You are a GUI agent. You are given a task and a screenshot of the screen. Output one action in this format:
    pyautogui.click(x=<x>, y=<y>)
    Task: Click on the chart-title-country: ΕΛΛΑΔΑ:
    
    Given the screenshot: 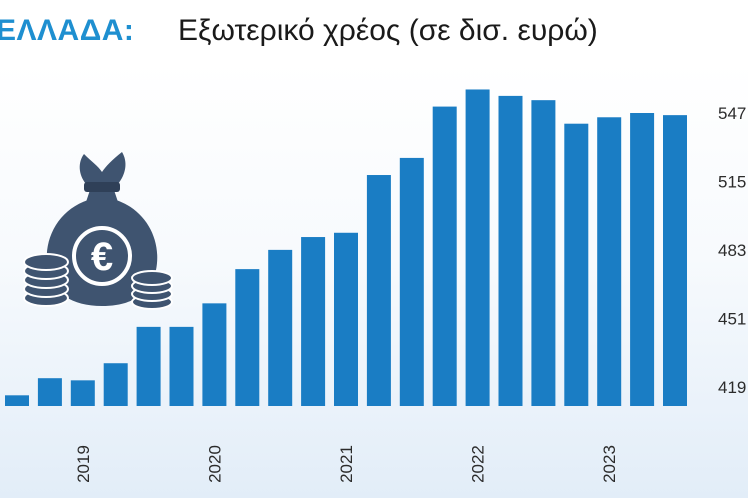 What is the action you would take?
    pyautogui.click(x=67, y=30)
    